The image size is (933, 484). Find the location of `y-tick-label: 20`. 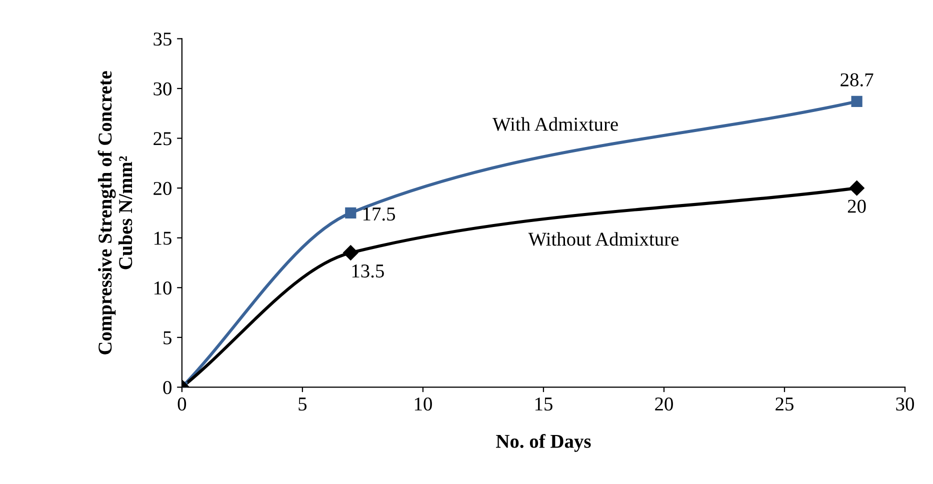

y-tick-label: 20 is located at coordinates (163, 189).